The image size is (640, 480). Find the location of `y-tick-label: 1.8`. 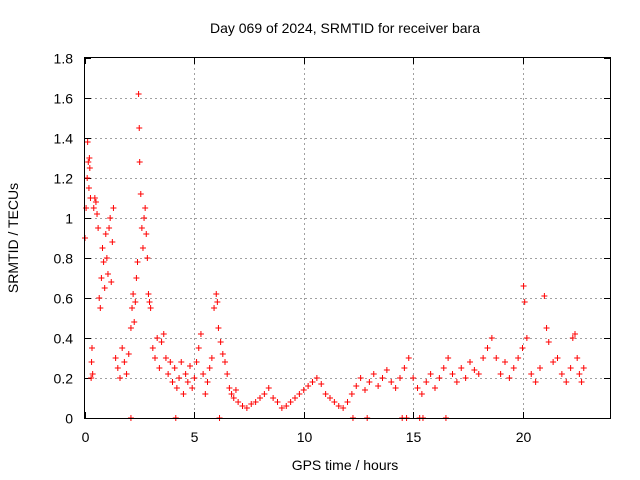

y-tick-label: 1.8 is located at coordinates (64, 59).